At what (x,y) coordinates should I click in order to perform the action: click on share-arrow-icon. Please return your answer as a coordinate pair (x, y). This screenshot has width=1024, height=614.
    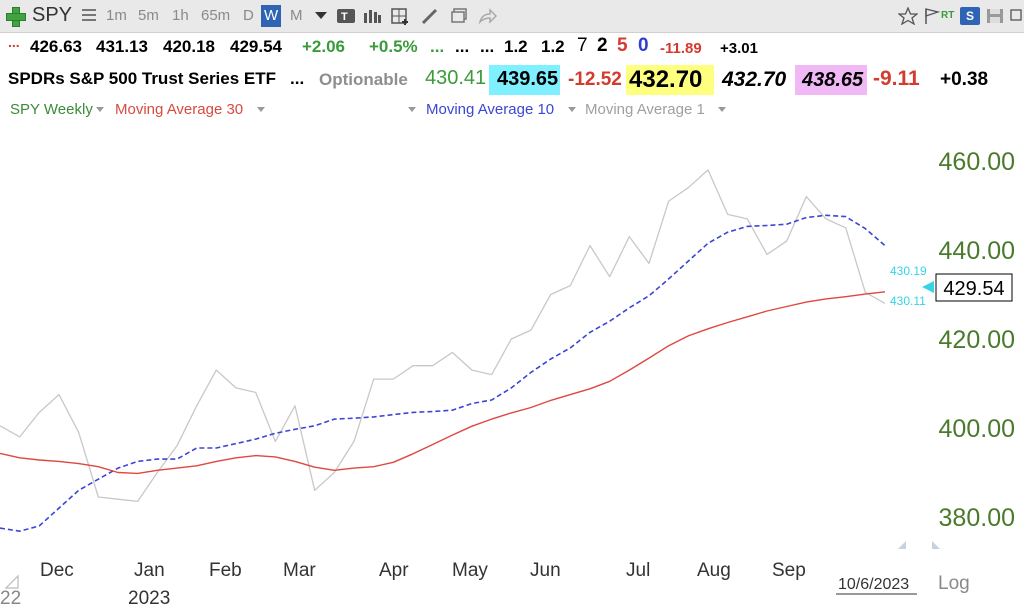
    Looking at the image, I should click on (488, 16).